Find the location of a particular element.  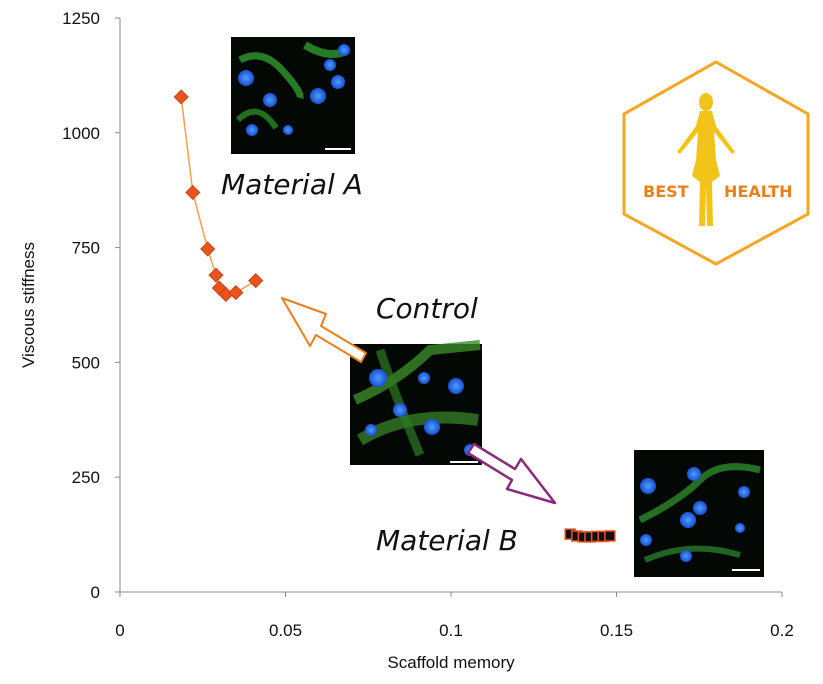

material-a-micrograph is located at coordinates (293, 95).